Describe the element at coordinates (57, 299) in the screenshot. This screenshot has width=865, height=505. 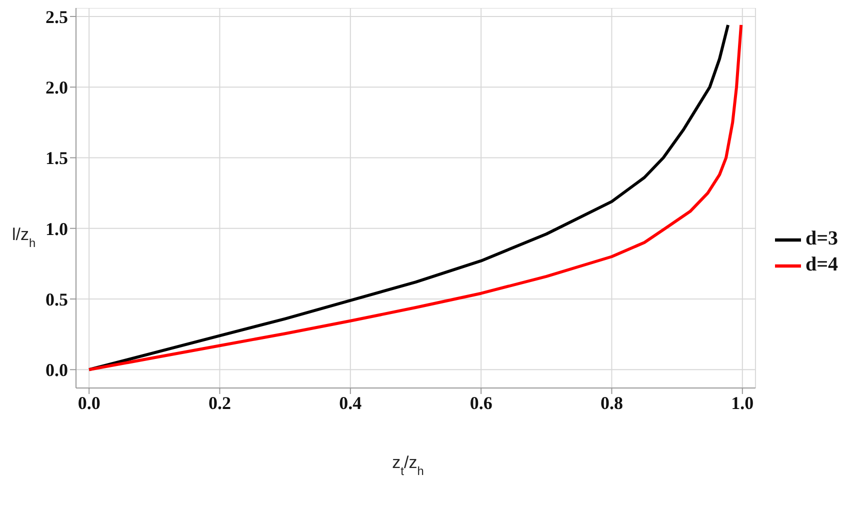
I see `y-tick-label: 0.5` at that location.